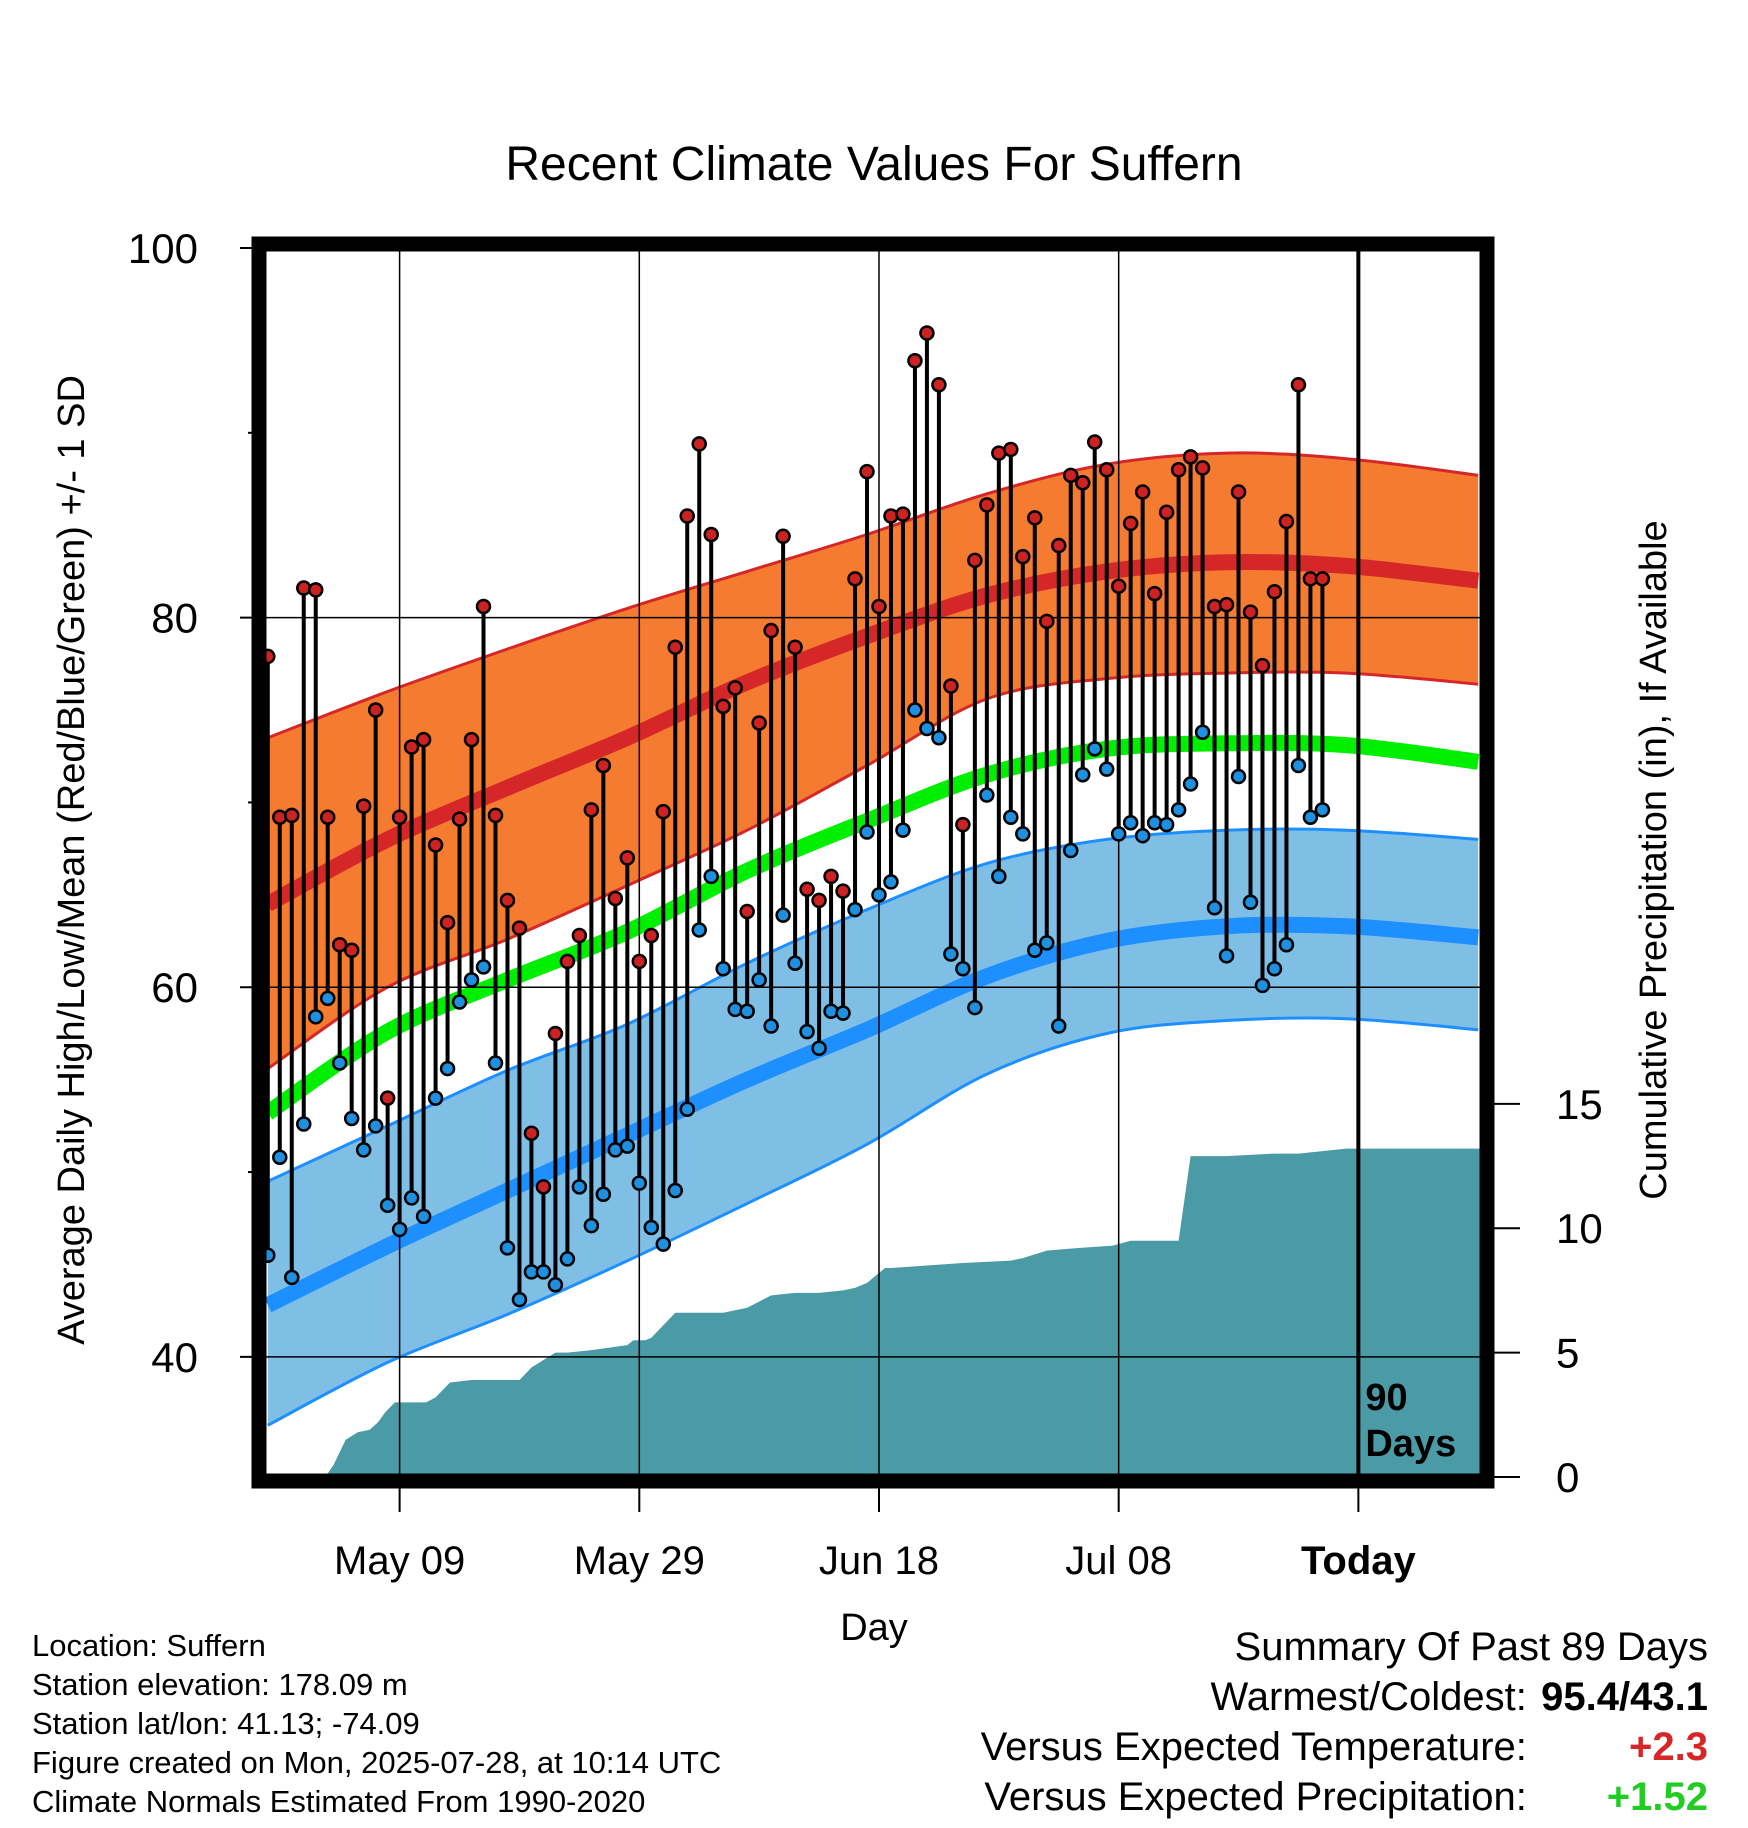  I want to click on today-marker-label: 90, so click(1386, 1398).